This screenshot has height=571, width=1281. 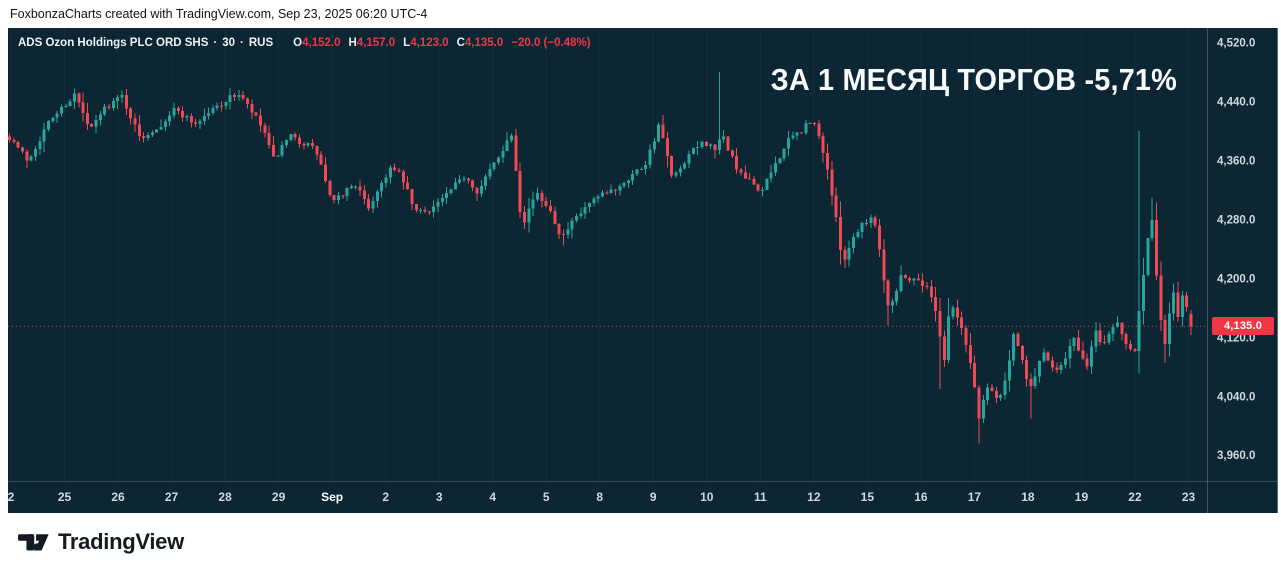 What do you see at coordinates (707, 497) in the screenshot?
I see `time-axis-label: 10` at bounding box center [707, 497].